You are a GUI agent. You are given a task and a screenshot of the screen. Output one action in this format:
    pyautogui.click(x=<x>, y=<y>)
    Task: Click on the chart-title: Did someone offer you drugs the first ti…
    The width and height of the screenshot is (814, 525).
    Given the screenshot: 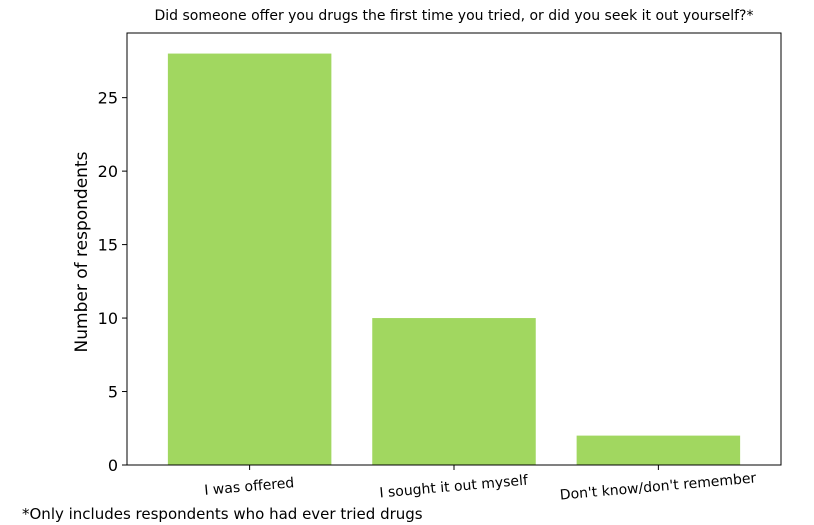 What is the action you would take?
    pyautogui.click(x=454, y=16)
    